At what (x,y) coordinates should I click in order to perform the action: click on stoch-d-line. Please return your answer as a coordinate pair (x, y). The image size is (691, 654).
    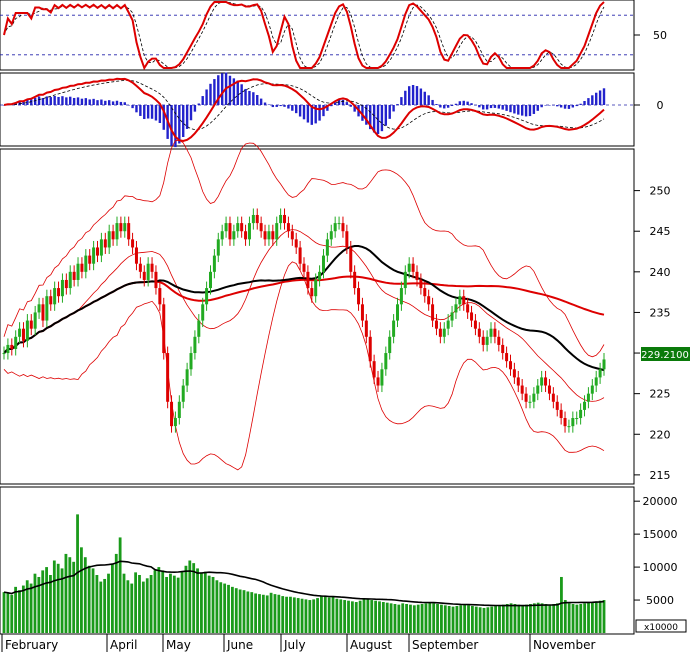
    Looking at the image, I should click on (304, 35).